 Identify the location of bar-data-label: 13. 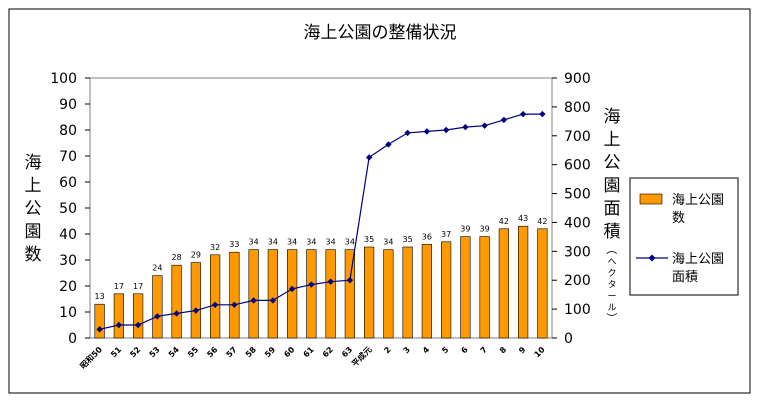
(100, 296).